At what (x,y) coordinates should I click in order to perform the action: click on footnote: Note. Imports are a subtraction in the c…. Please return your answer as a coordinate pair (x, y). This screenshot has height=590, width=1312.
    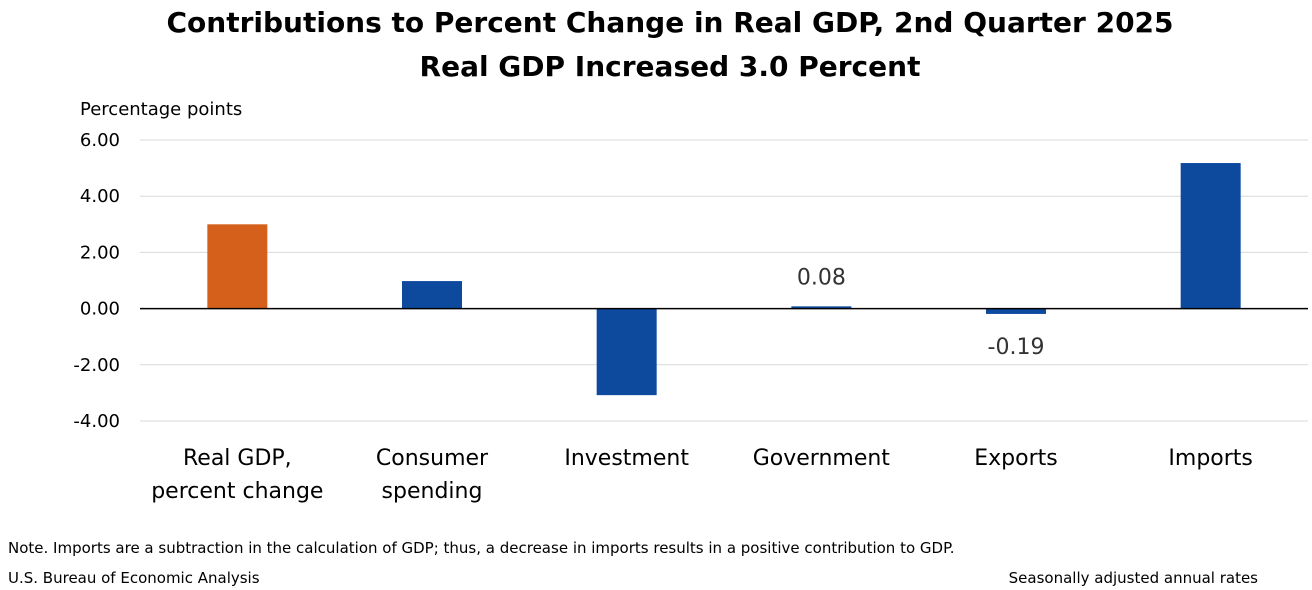
    Looking at the image, I should click on (481, 548).